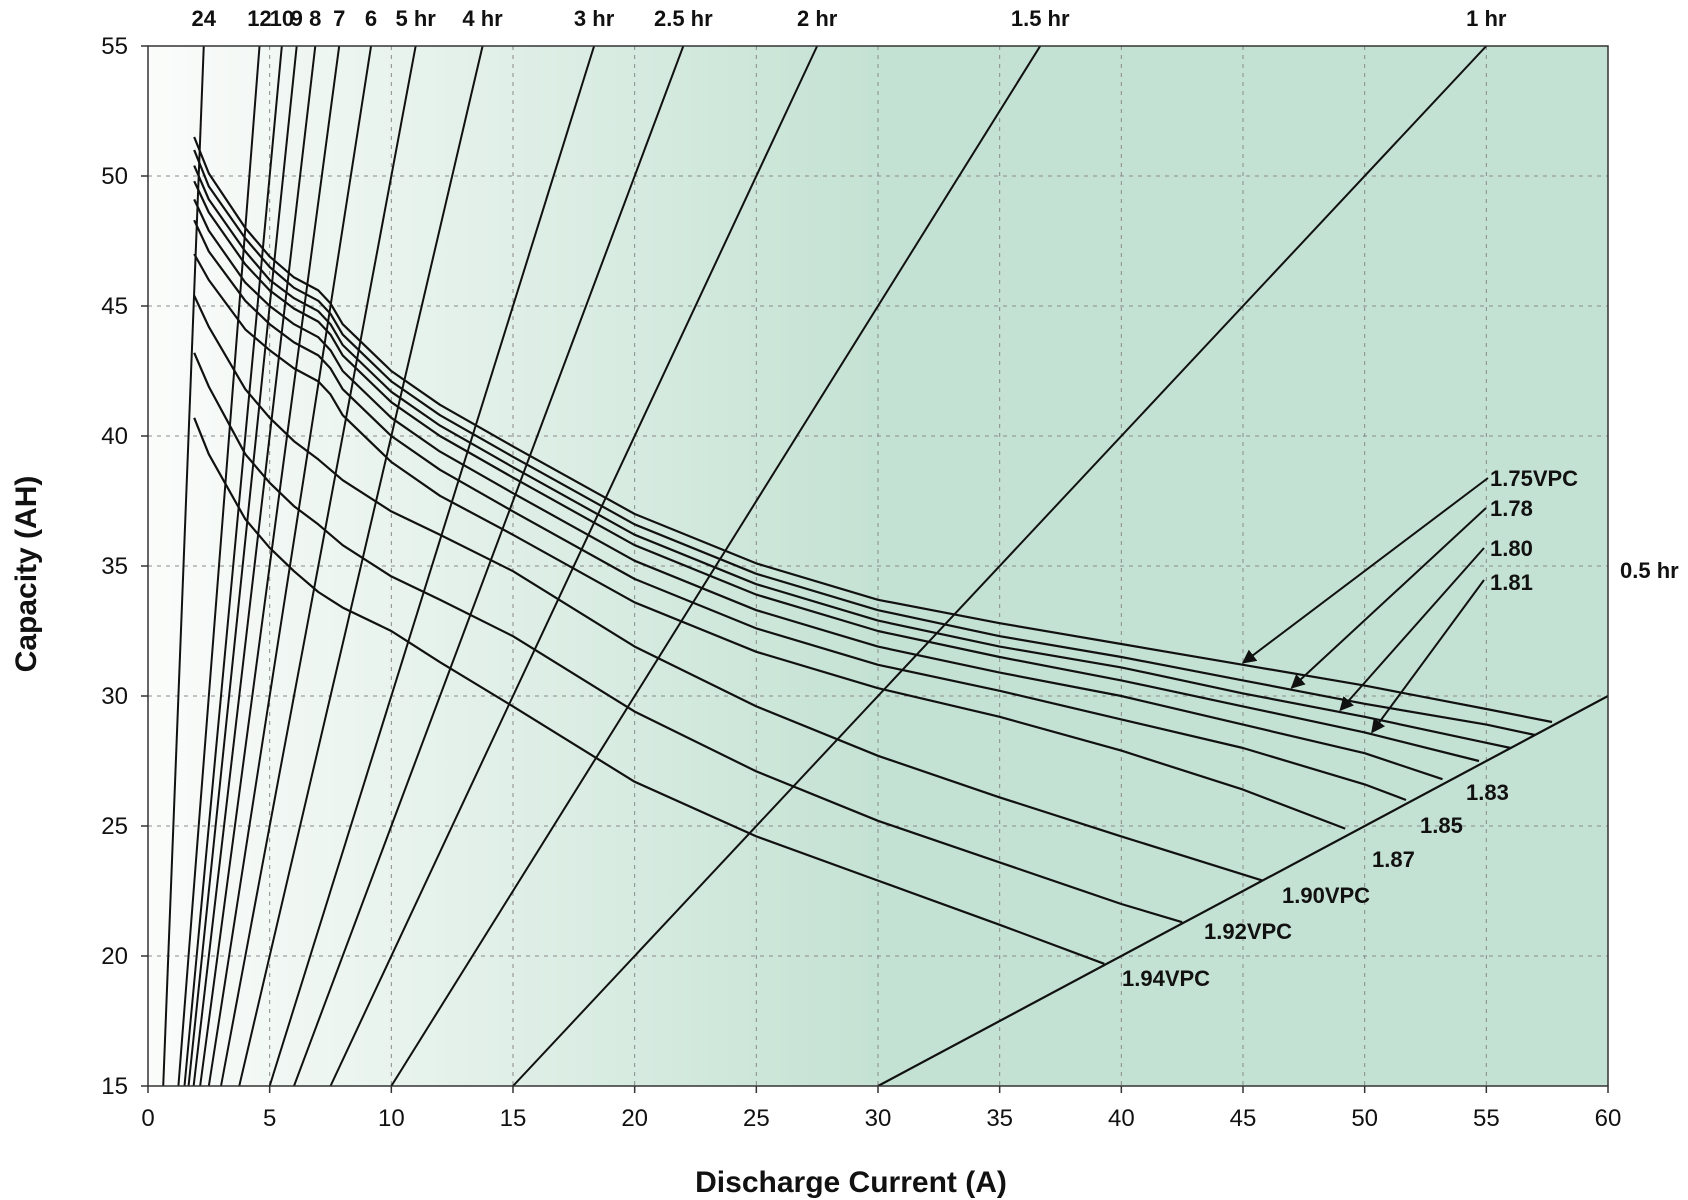 The image size is (1688, 1200). I want to click on y-tick-label: 30, so click(114, 696).